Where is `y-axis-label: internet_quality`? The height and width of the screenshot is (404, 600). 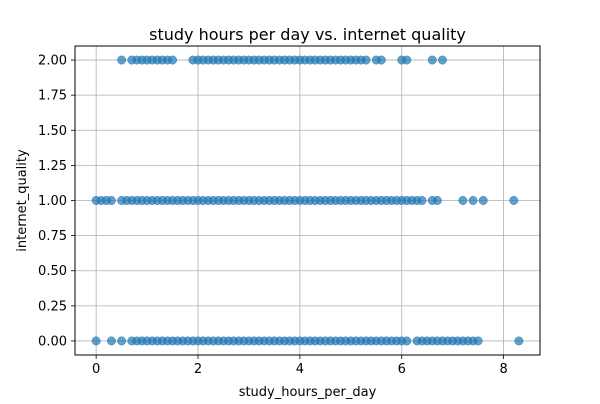
y-axis-label: internet_quality is located at coordinates (22, 200).